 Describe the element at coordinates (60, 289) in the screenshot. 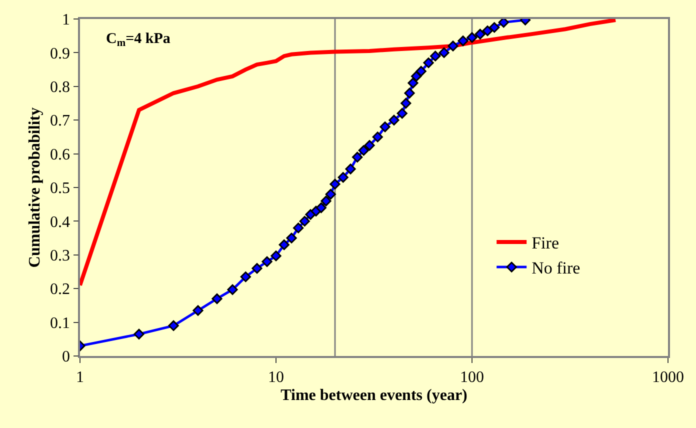

I see `y-tick-label: 0.2` at that location.